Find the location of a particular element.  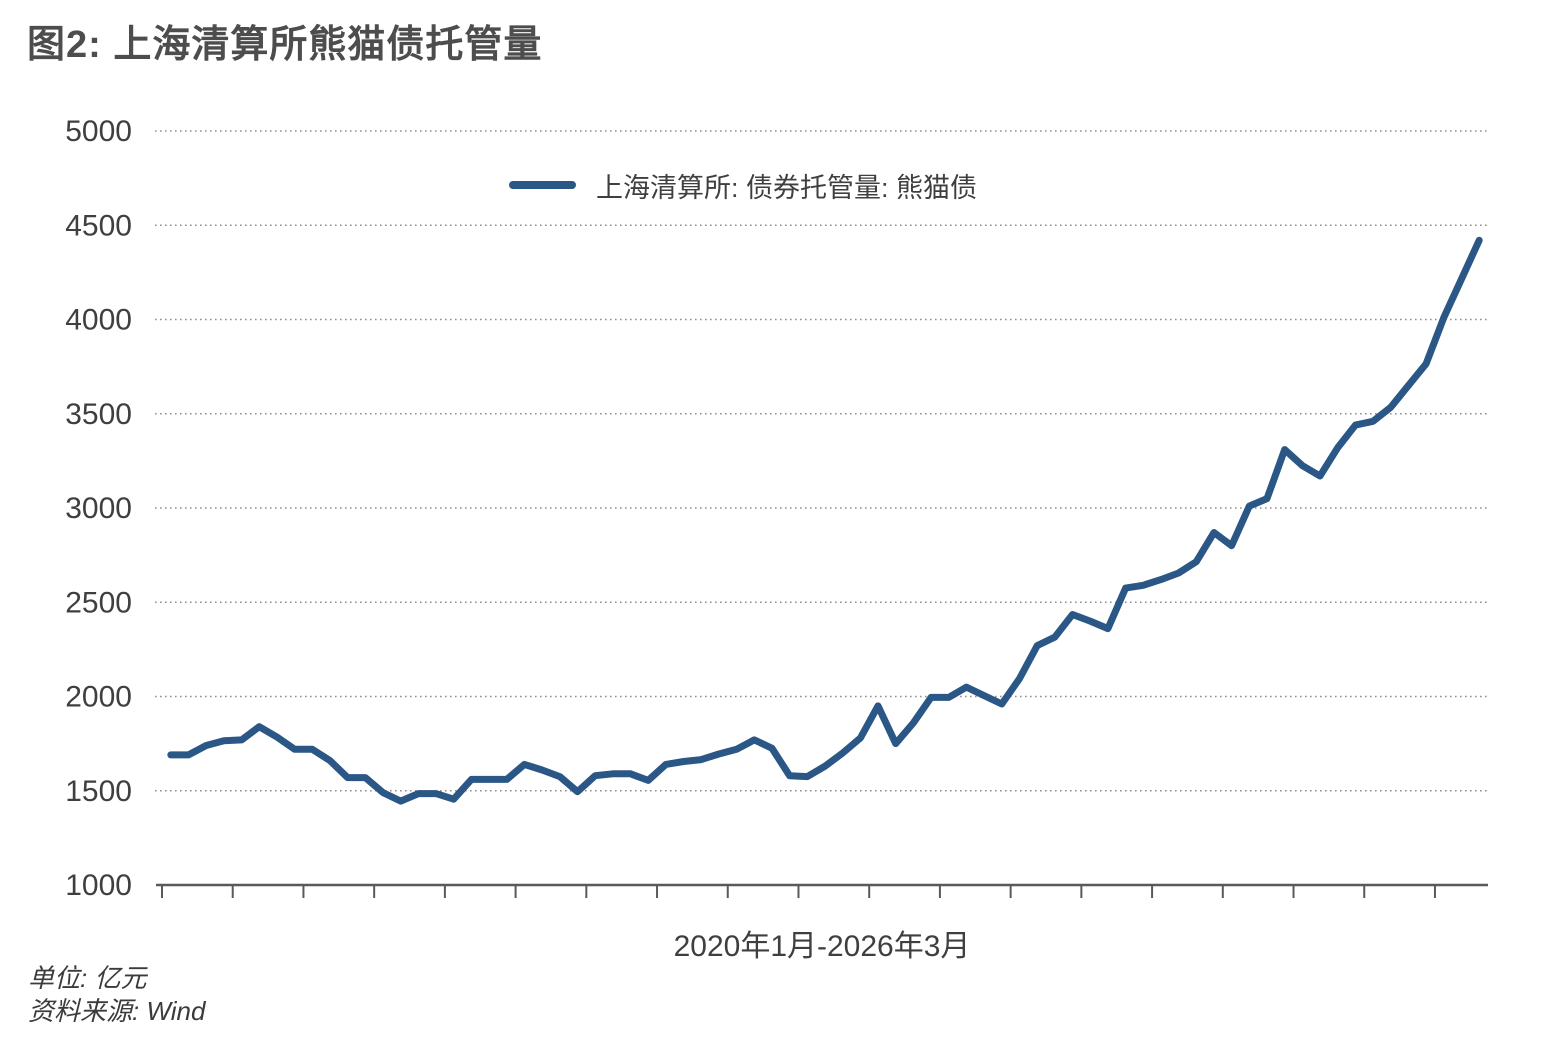

y-tick-label: 2500 is located at coordinates (98, 602).